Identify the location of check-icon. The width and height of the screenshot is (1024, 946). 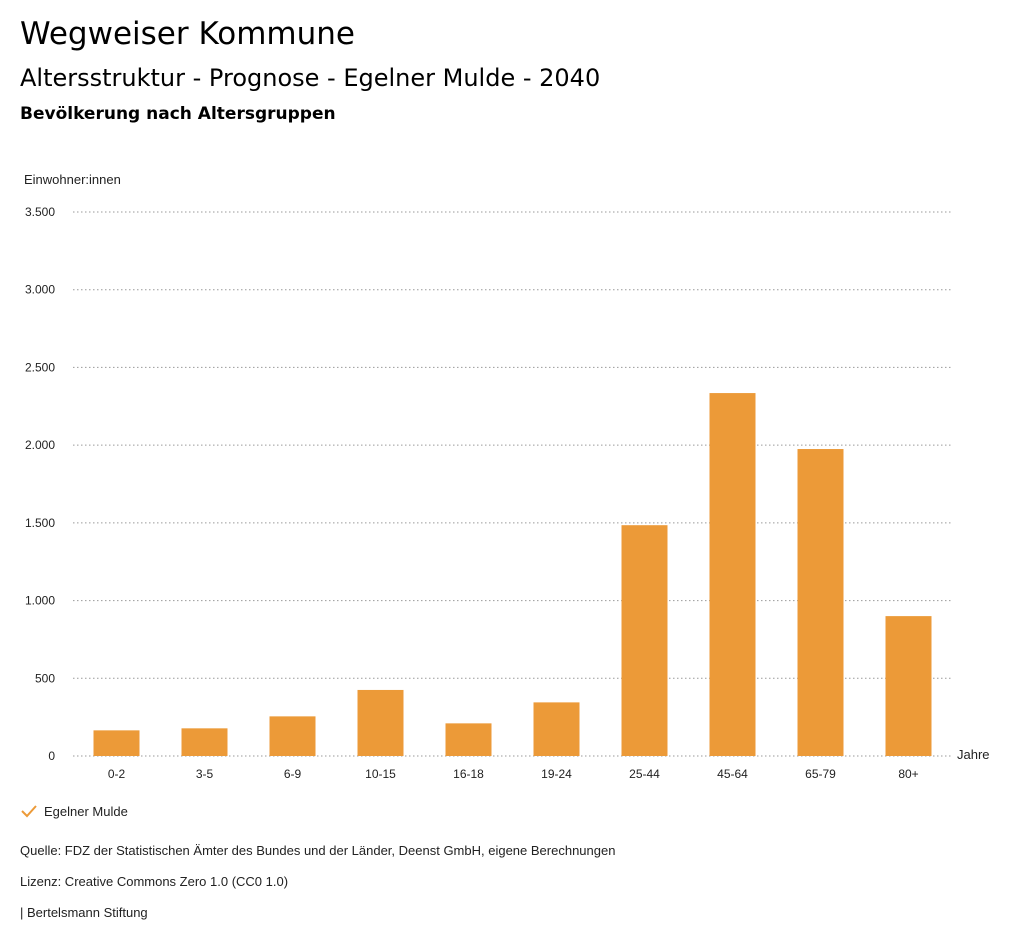
(29, 811).